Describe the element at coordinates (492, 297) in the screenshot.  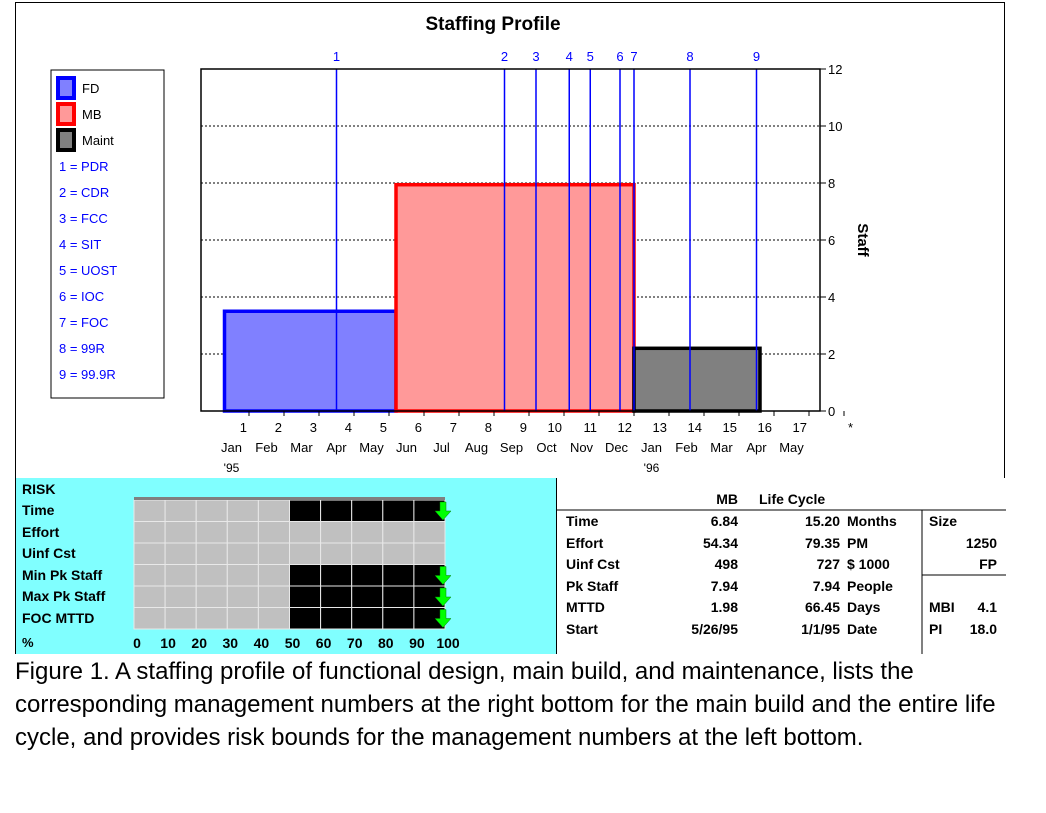
I see `phase-bars` at that location.